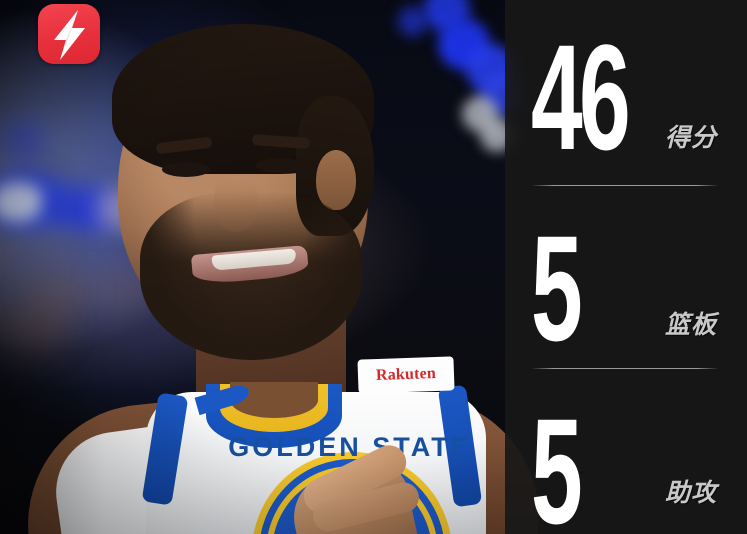 The image size is (747, 534). What do you see at coordinates (557, 288) in the screenshot?
I see `stat-value-rebounds: 5` at bounding box center [557, 288].